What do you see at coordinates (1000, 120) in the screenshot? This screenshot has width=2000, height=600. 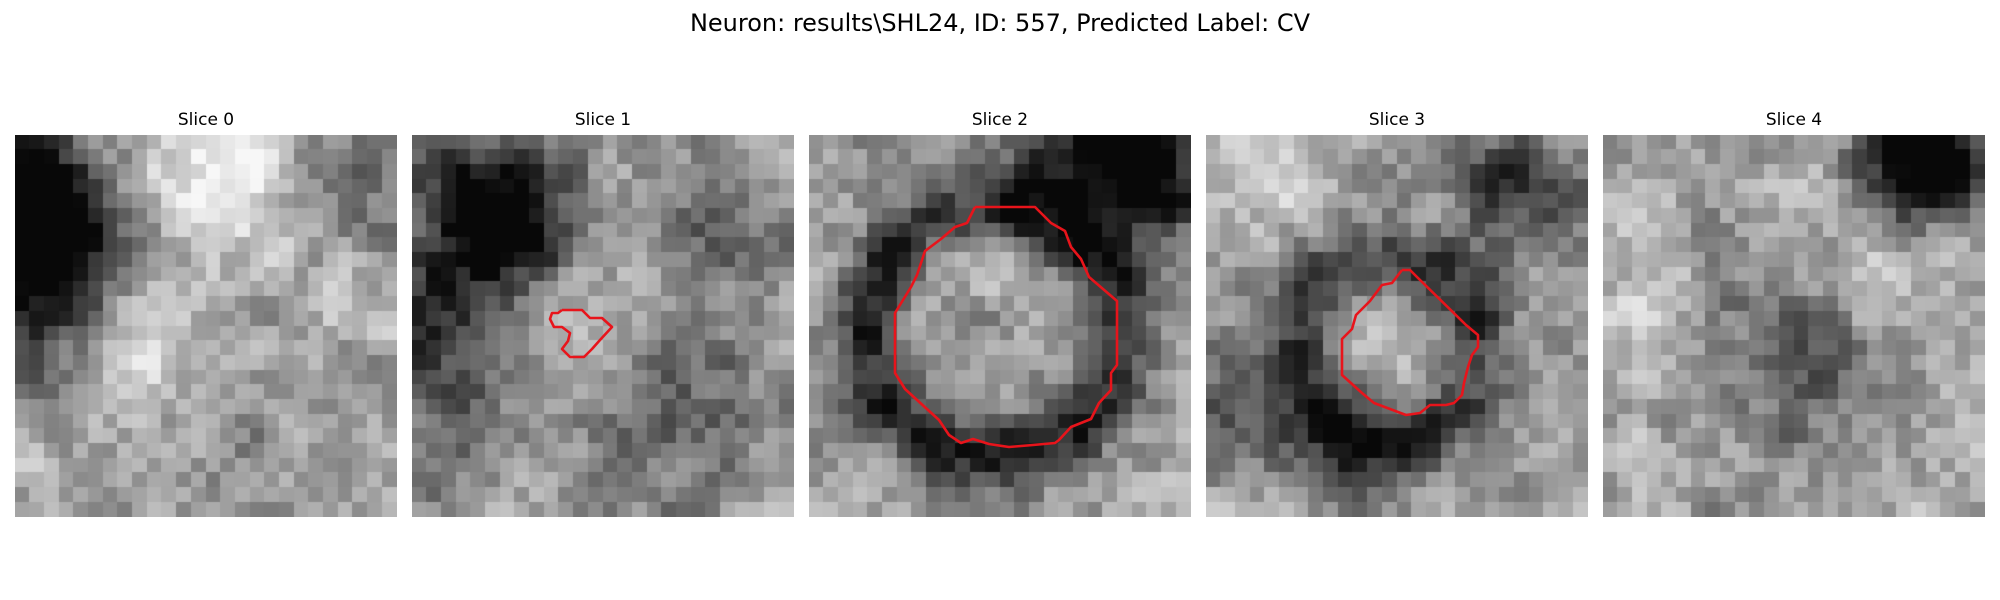 I see `slice-title: Slice 2` at bounding box center [1000, 120].